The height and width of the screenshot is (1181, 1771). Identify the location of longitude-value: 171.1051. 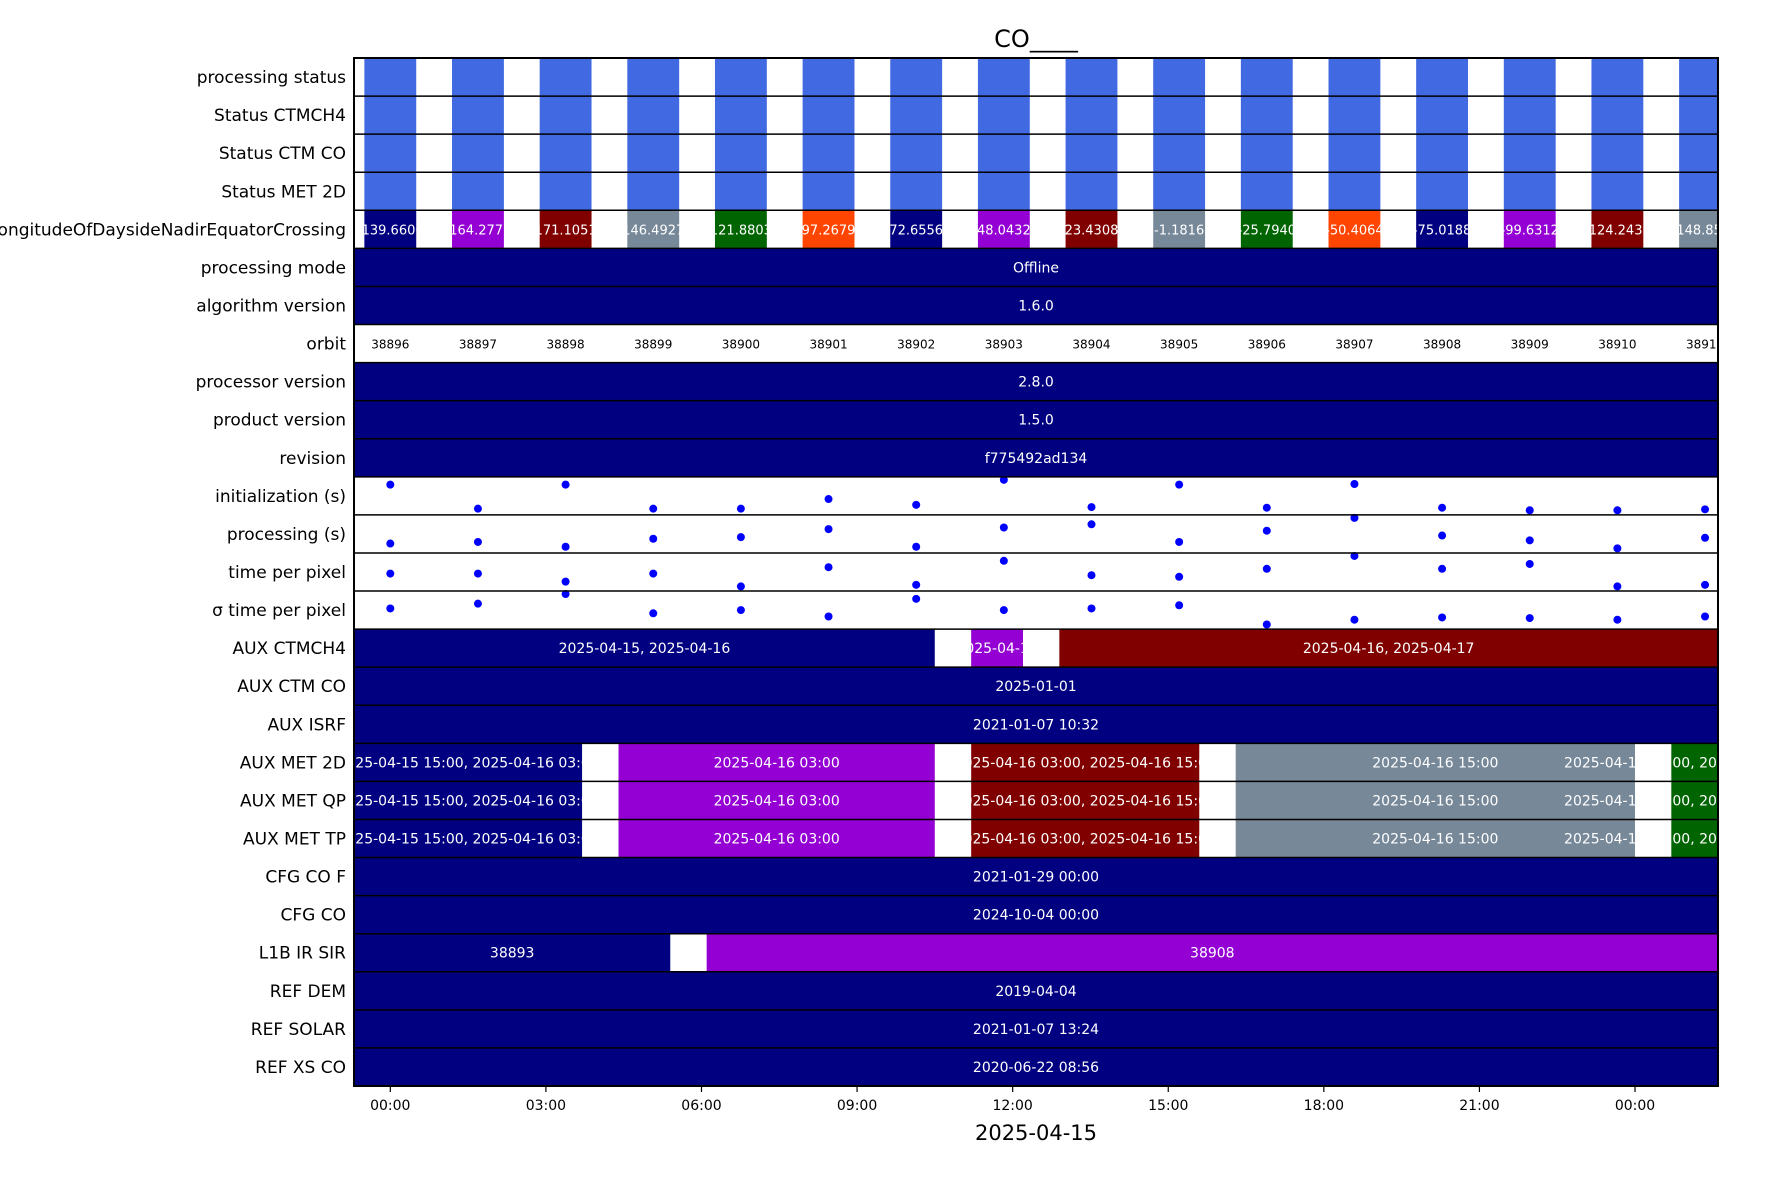
(566, 230).